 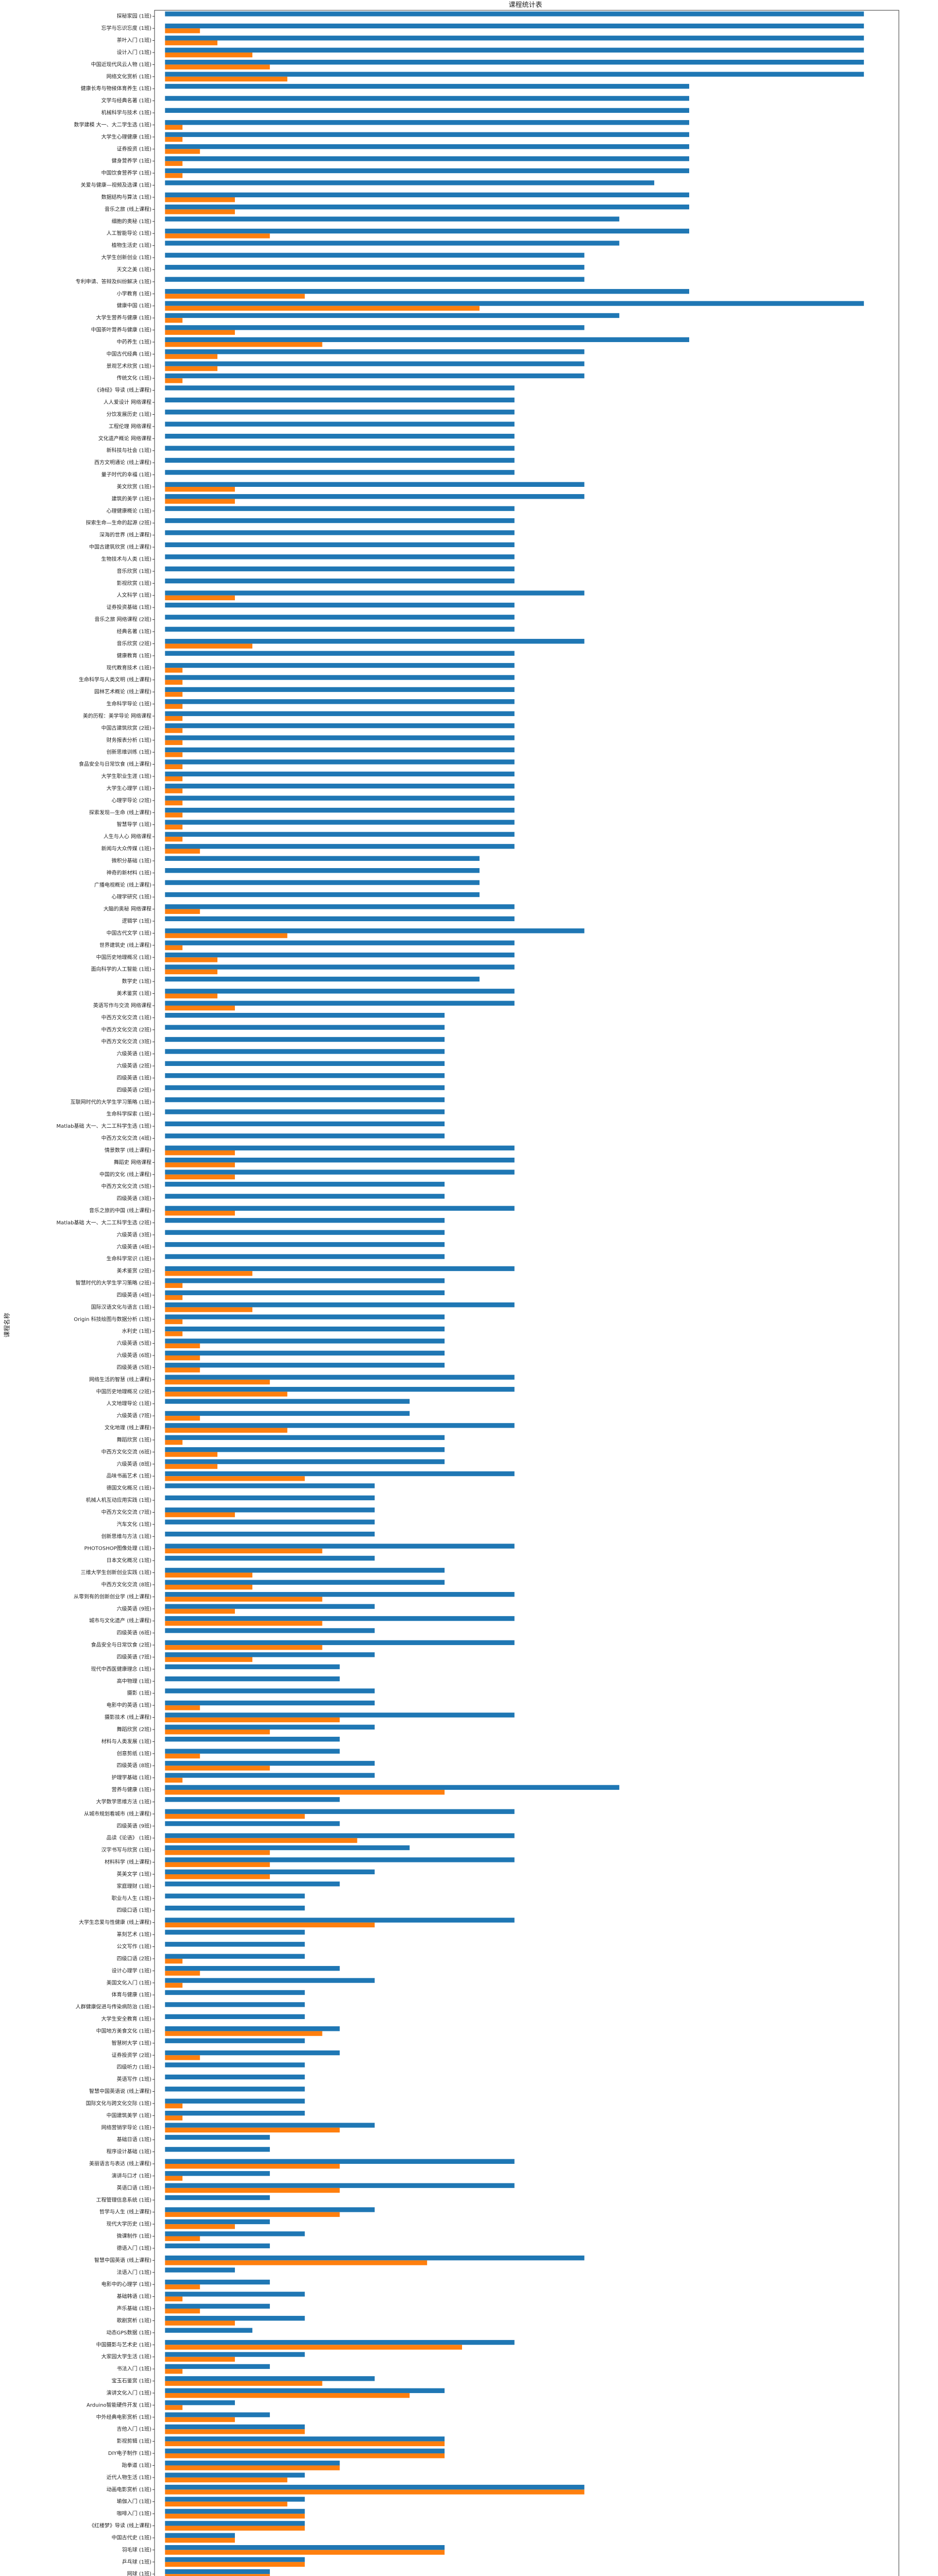 I want to click on y-tick-label: 细胞的奥秘 (1班), so click(x=131, y=221).